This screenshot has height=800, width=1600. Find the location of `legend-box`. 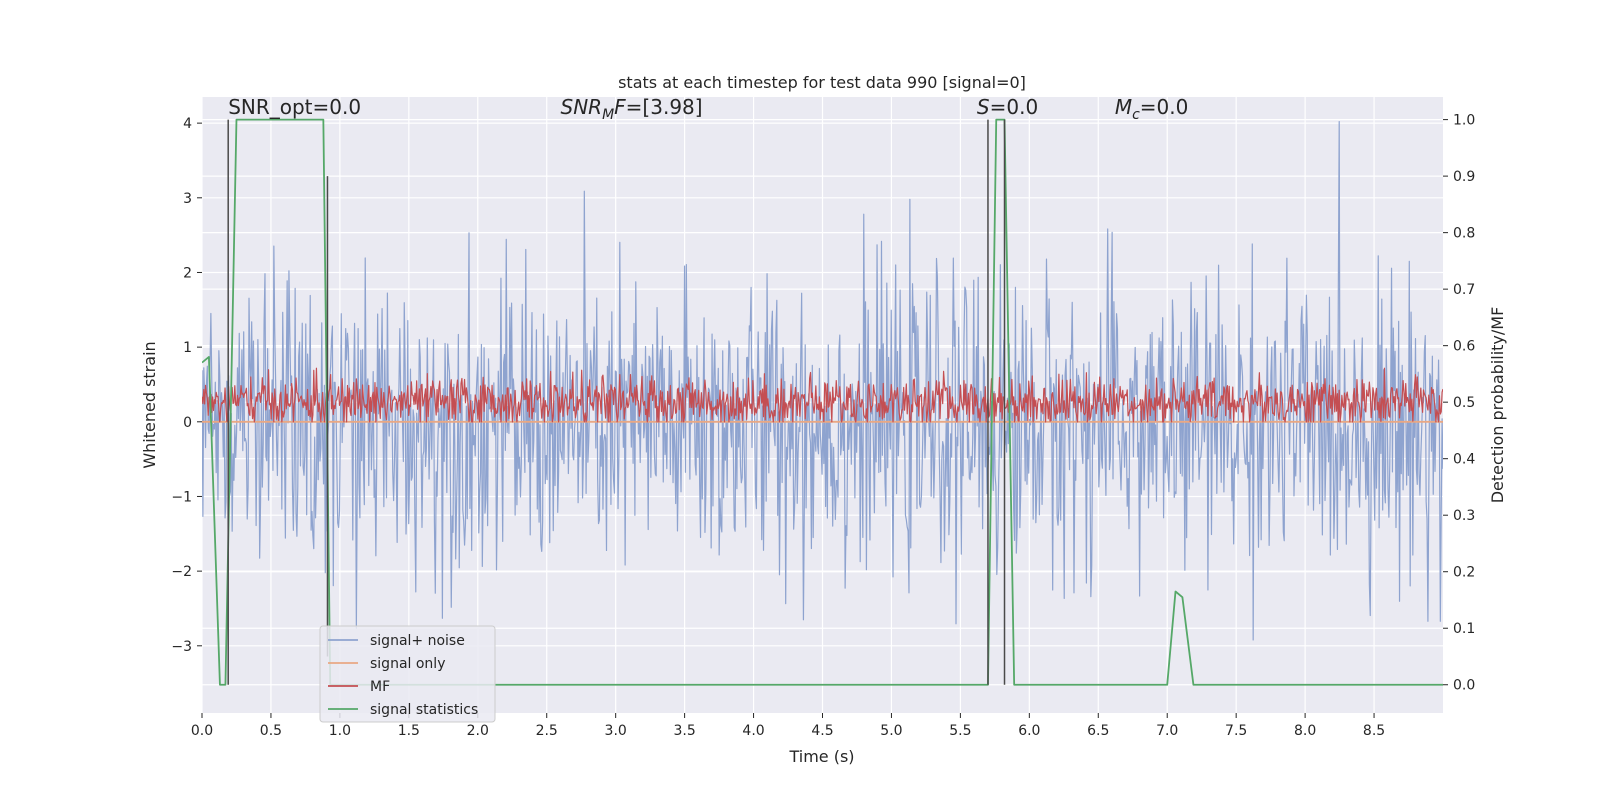

legend-box is located at coordinates (407, 674).